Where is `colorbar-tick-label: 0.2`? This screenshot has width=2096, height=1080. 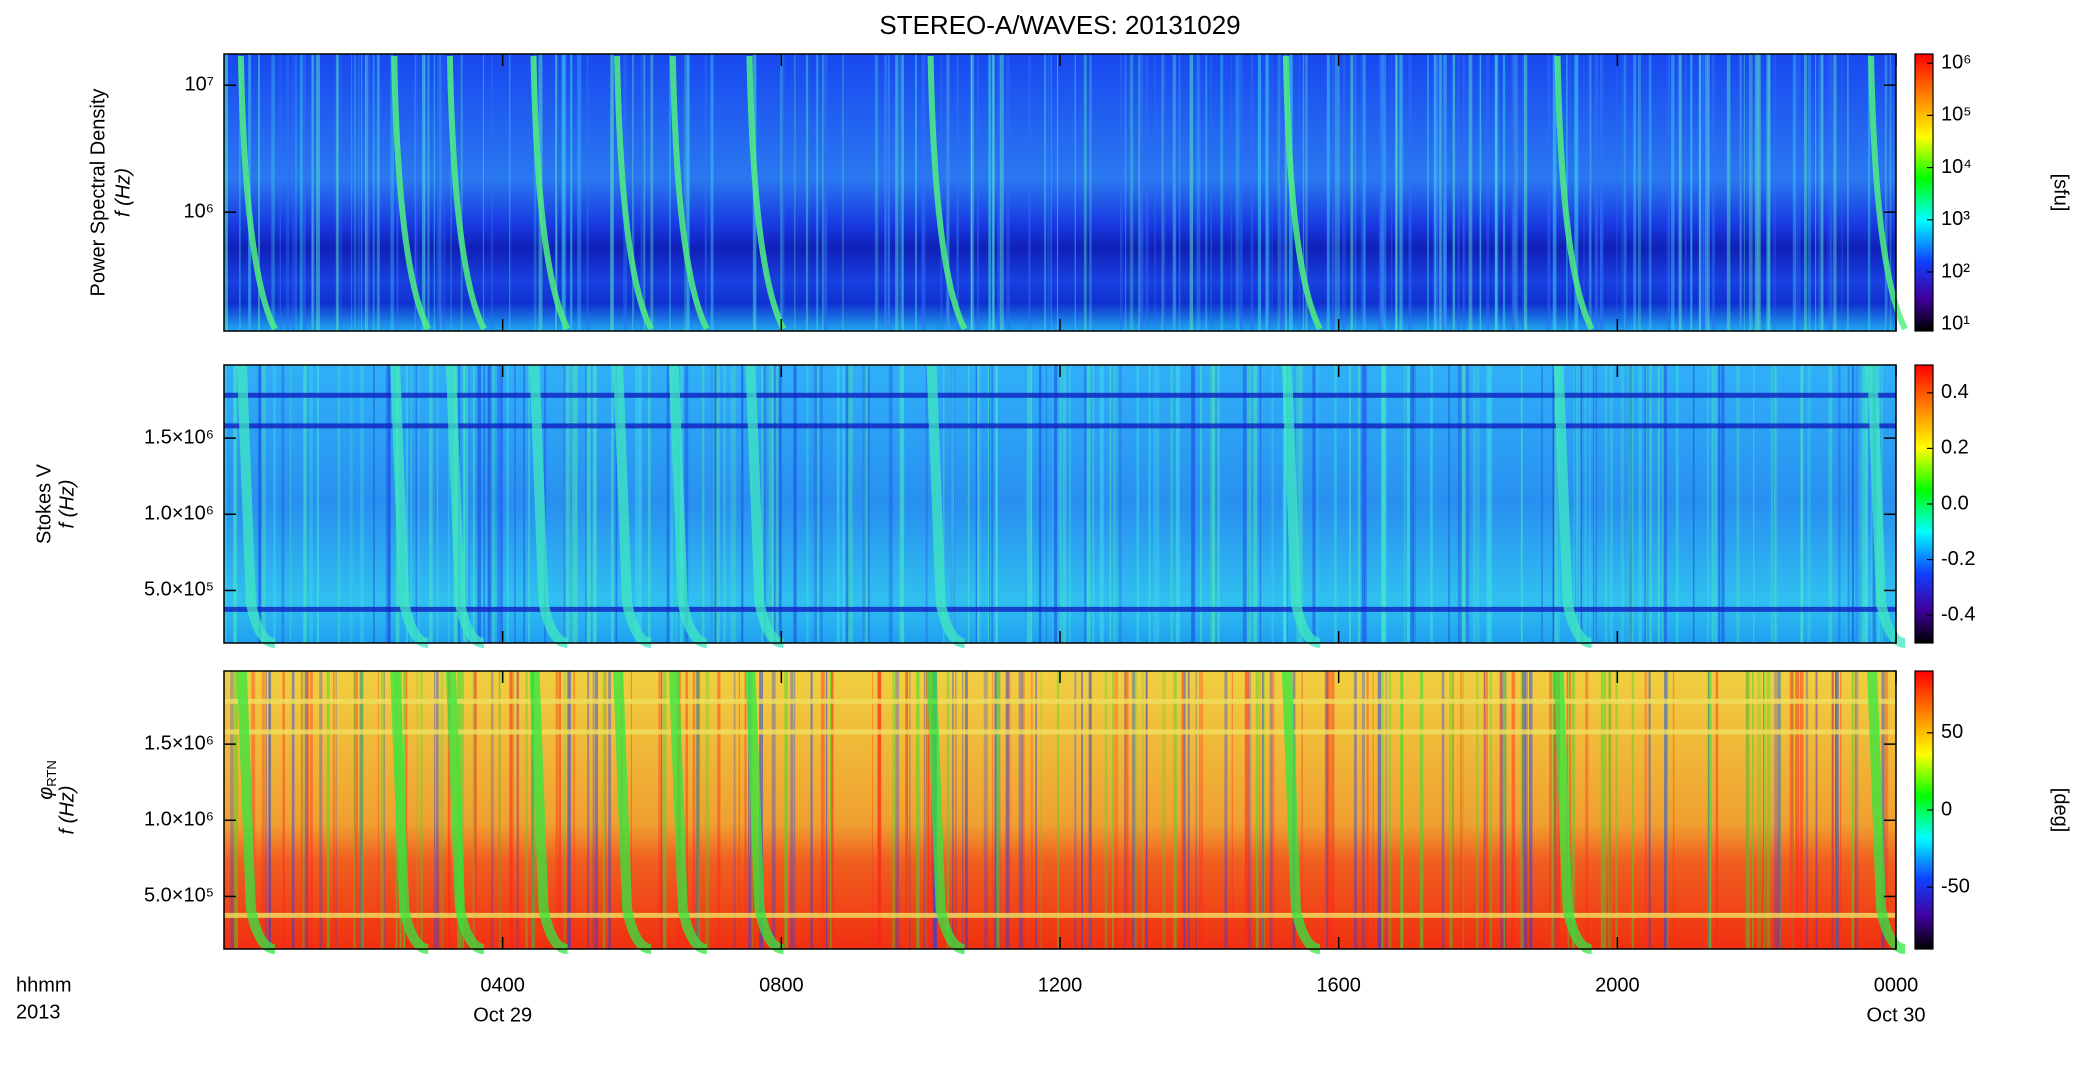
colorbar-tick-label: 0.2 is located at coordinates (1955, 448).